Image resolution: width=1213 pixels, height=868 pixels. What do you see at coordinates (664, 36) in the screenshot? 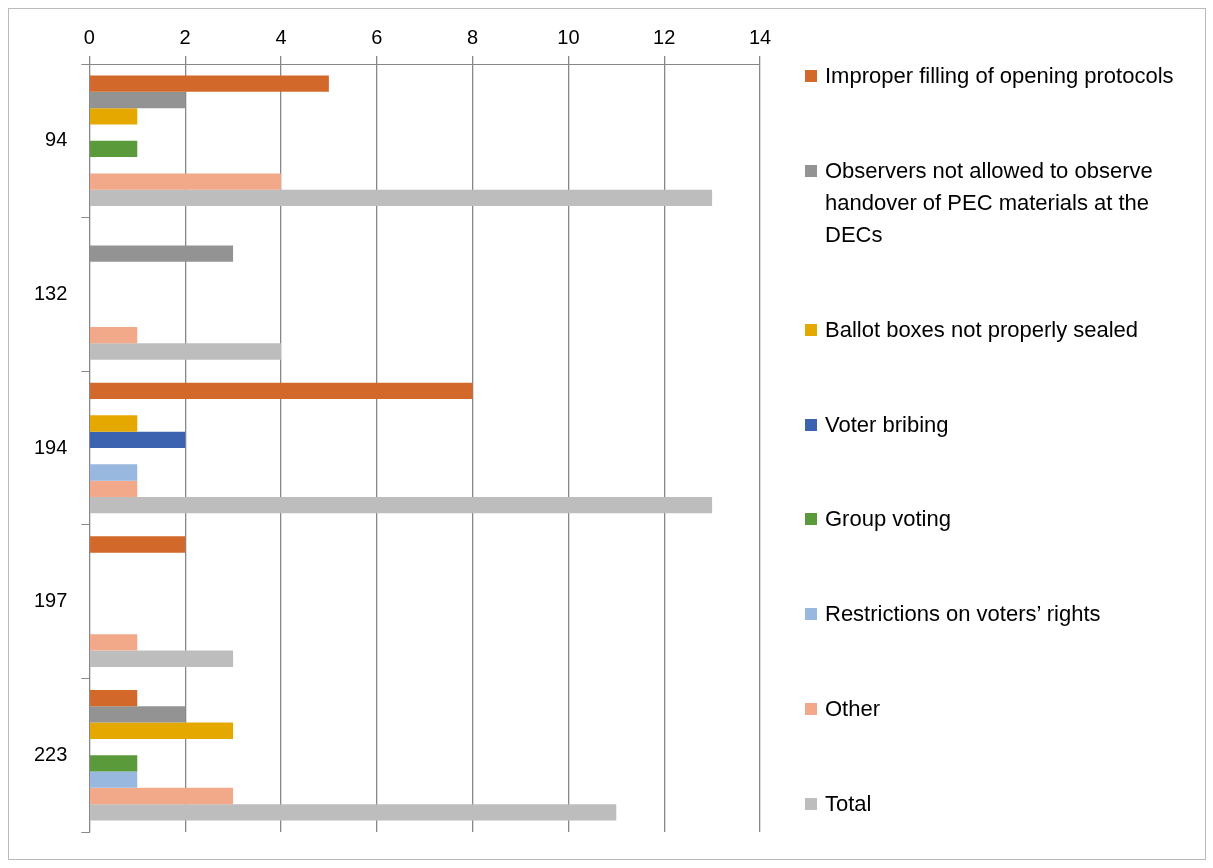
I see `x-tick-label: 12` at bounding box center [664, 36].